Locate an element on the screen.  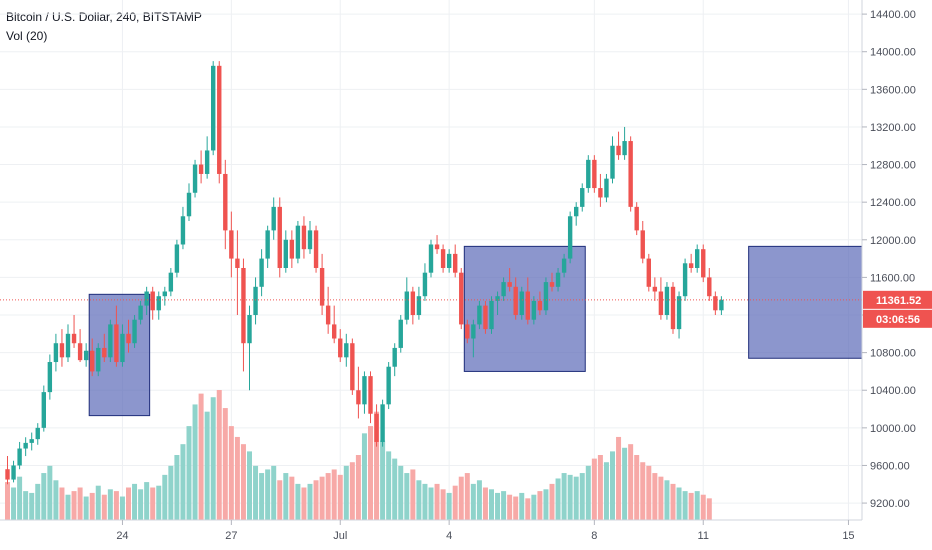
time-tick-label: 27 is located at coordinates (231, 536).